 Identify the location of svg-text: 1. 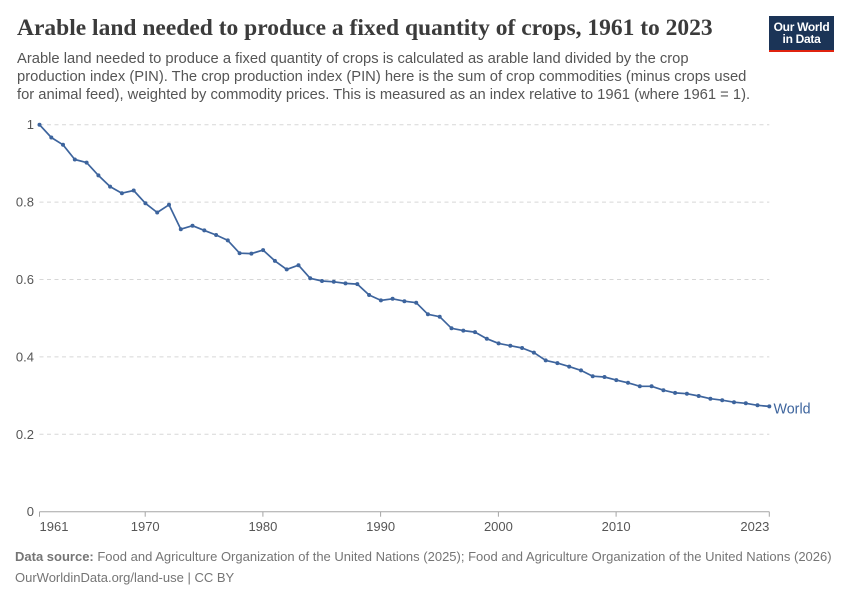
(30, 124).